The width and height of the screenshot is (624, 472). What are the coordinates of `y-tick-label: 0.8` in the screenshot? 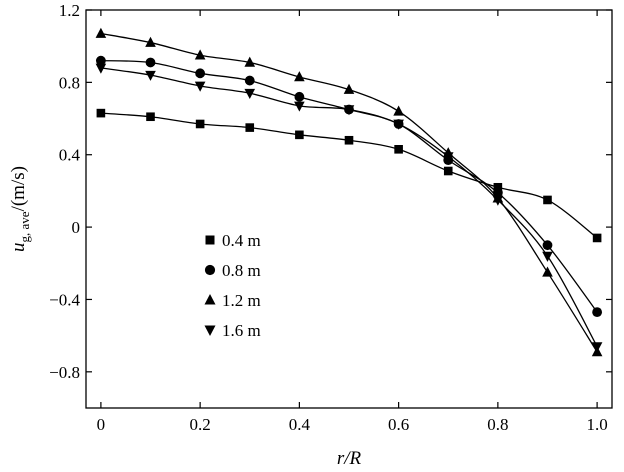 It's located at (69, 82).